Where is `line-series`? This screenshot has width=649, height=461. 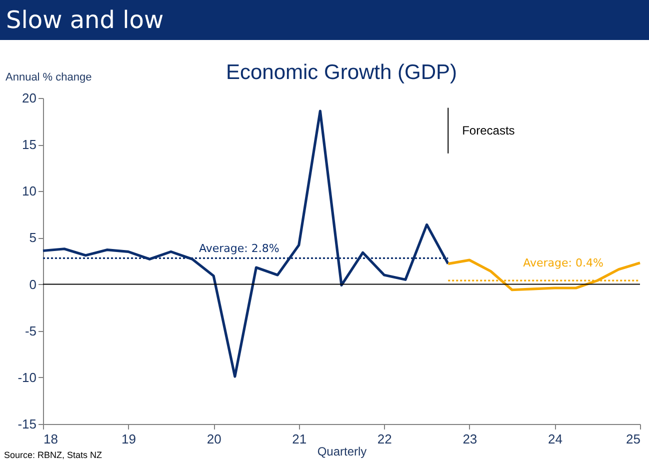
line-series is located at coordinates (544, 275).